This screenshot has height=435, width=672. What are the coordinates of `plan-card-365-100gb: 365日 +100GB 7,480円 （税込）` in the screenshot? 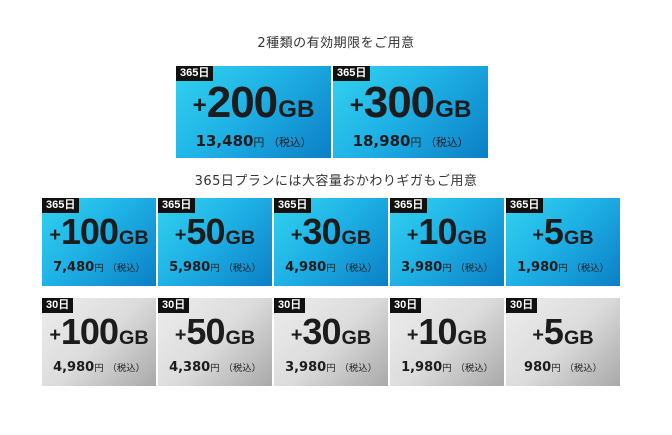 It's located at (99, 242).